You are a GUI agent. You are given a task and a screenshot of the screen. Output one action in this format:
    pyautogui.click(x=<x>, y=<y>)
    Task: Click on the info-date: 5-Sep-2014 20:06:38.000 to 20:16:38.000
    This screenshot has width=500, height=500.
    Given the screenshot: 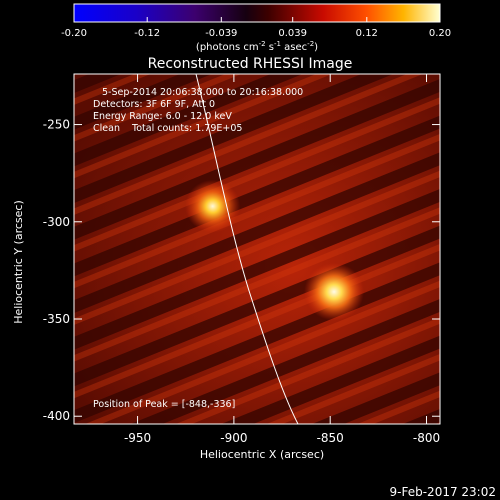 What is the action you would take?
    pyautogui.click(x=202, y=92)
    